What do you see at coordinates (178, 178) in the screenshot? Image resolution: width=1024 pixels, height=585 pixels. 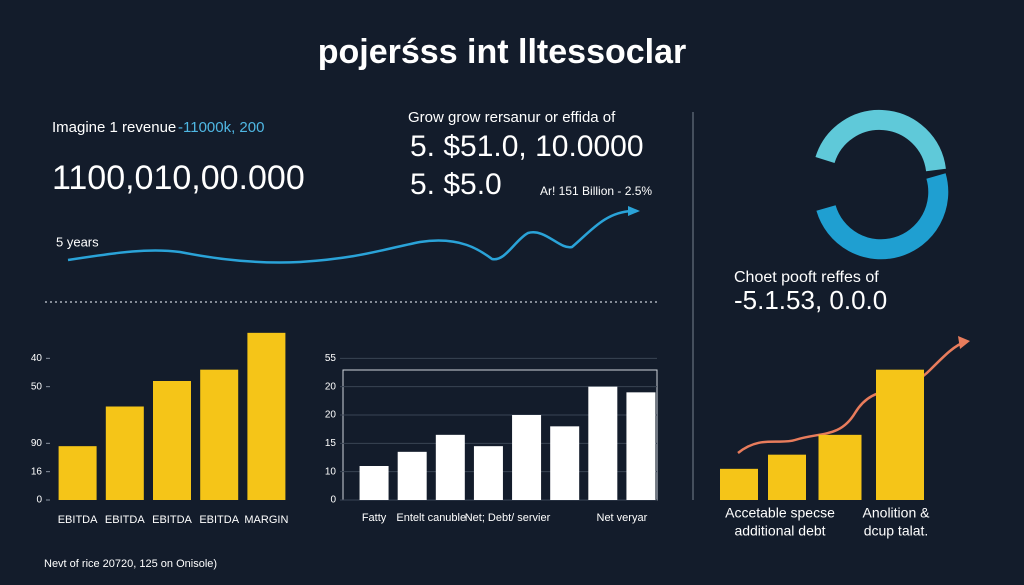 I see `revenue-value: 1100,010,00.000` at bounding box center [178, 178].